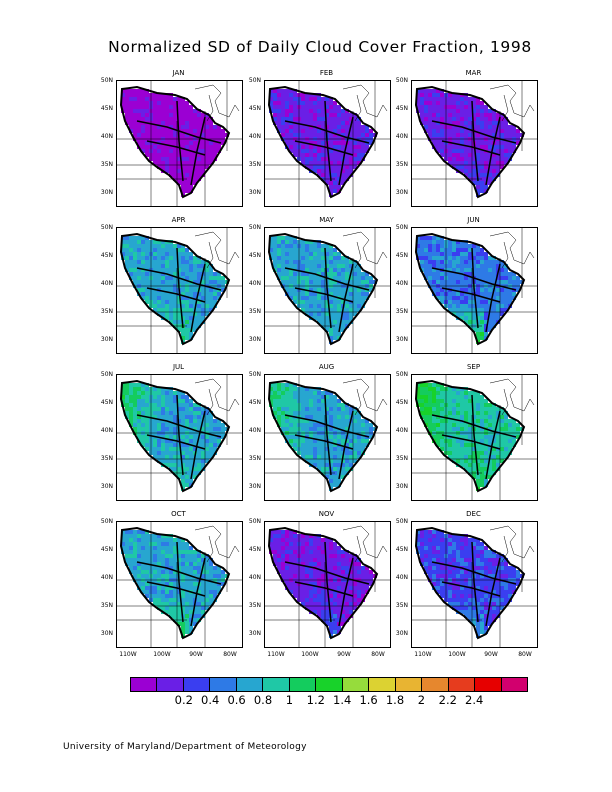 Image resolution: width=612 pixels, height=792 pixels. What do you see at coordinates (365, 103) in the screenshot?
I see `great-lakes-outline` at bounding box center [365, 103].